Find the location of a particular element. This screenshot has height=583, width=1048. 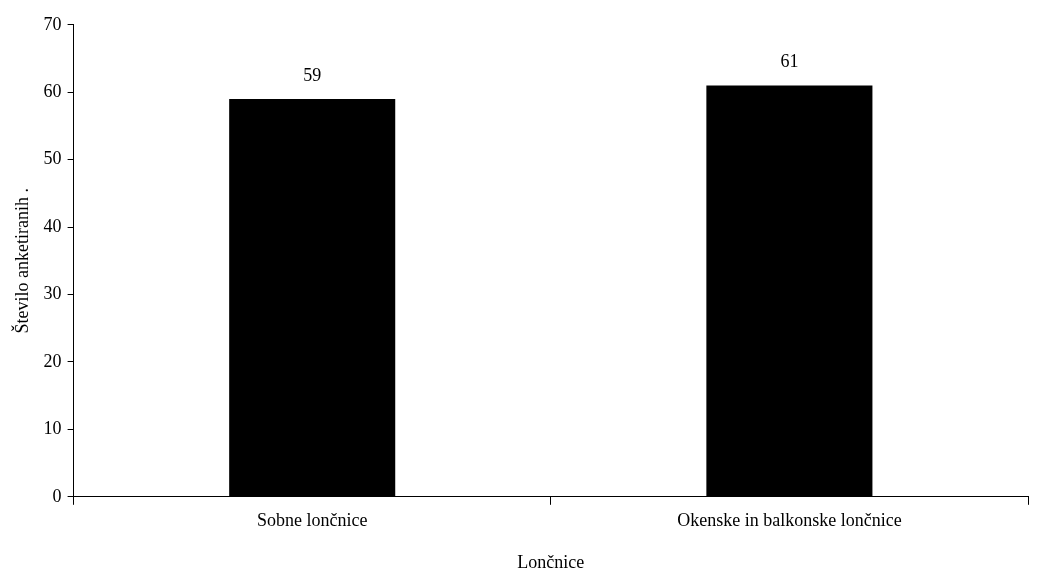

y-axis-title: Število anketiranih . is located at coordinates (21, 261).